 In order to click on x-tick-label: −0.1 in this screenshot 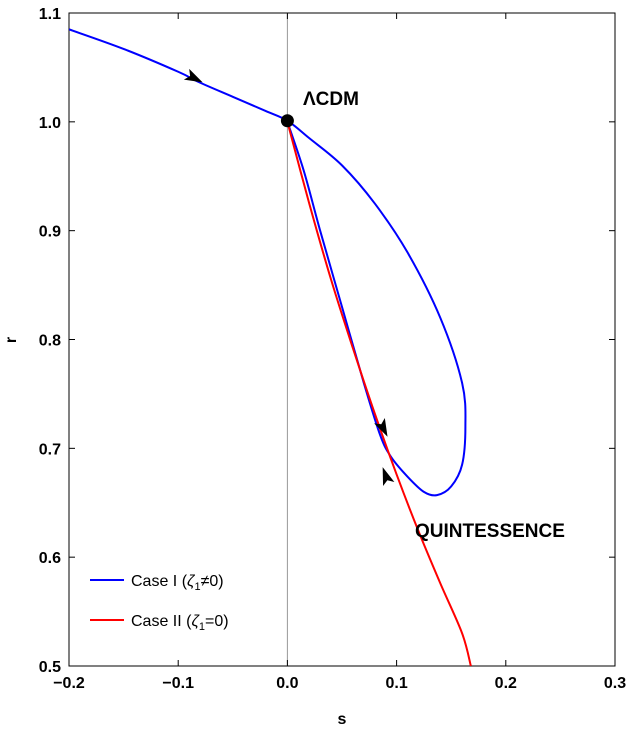, I will do `click(178, 683)`.